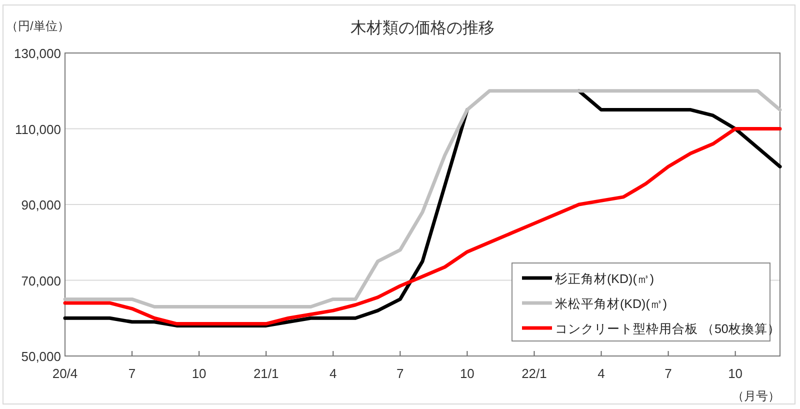  Describe the element at coordinates (534, 373) in the screenshot. I see `x-tick-label: 22/1` at that location.